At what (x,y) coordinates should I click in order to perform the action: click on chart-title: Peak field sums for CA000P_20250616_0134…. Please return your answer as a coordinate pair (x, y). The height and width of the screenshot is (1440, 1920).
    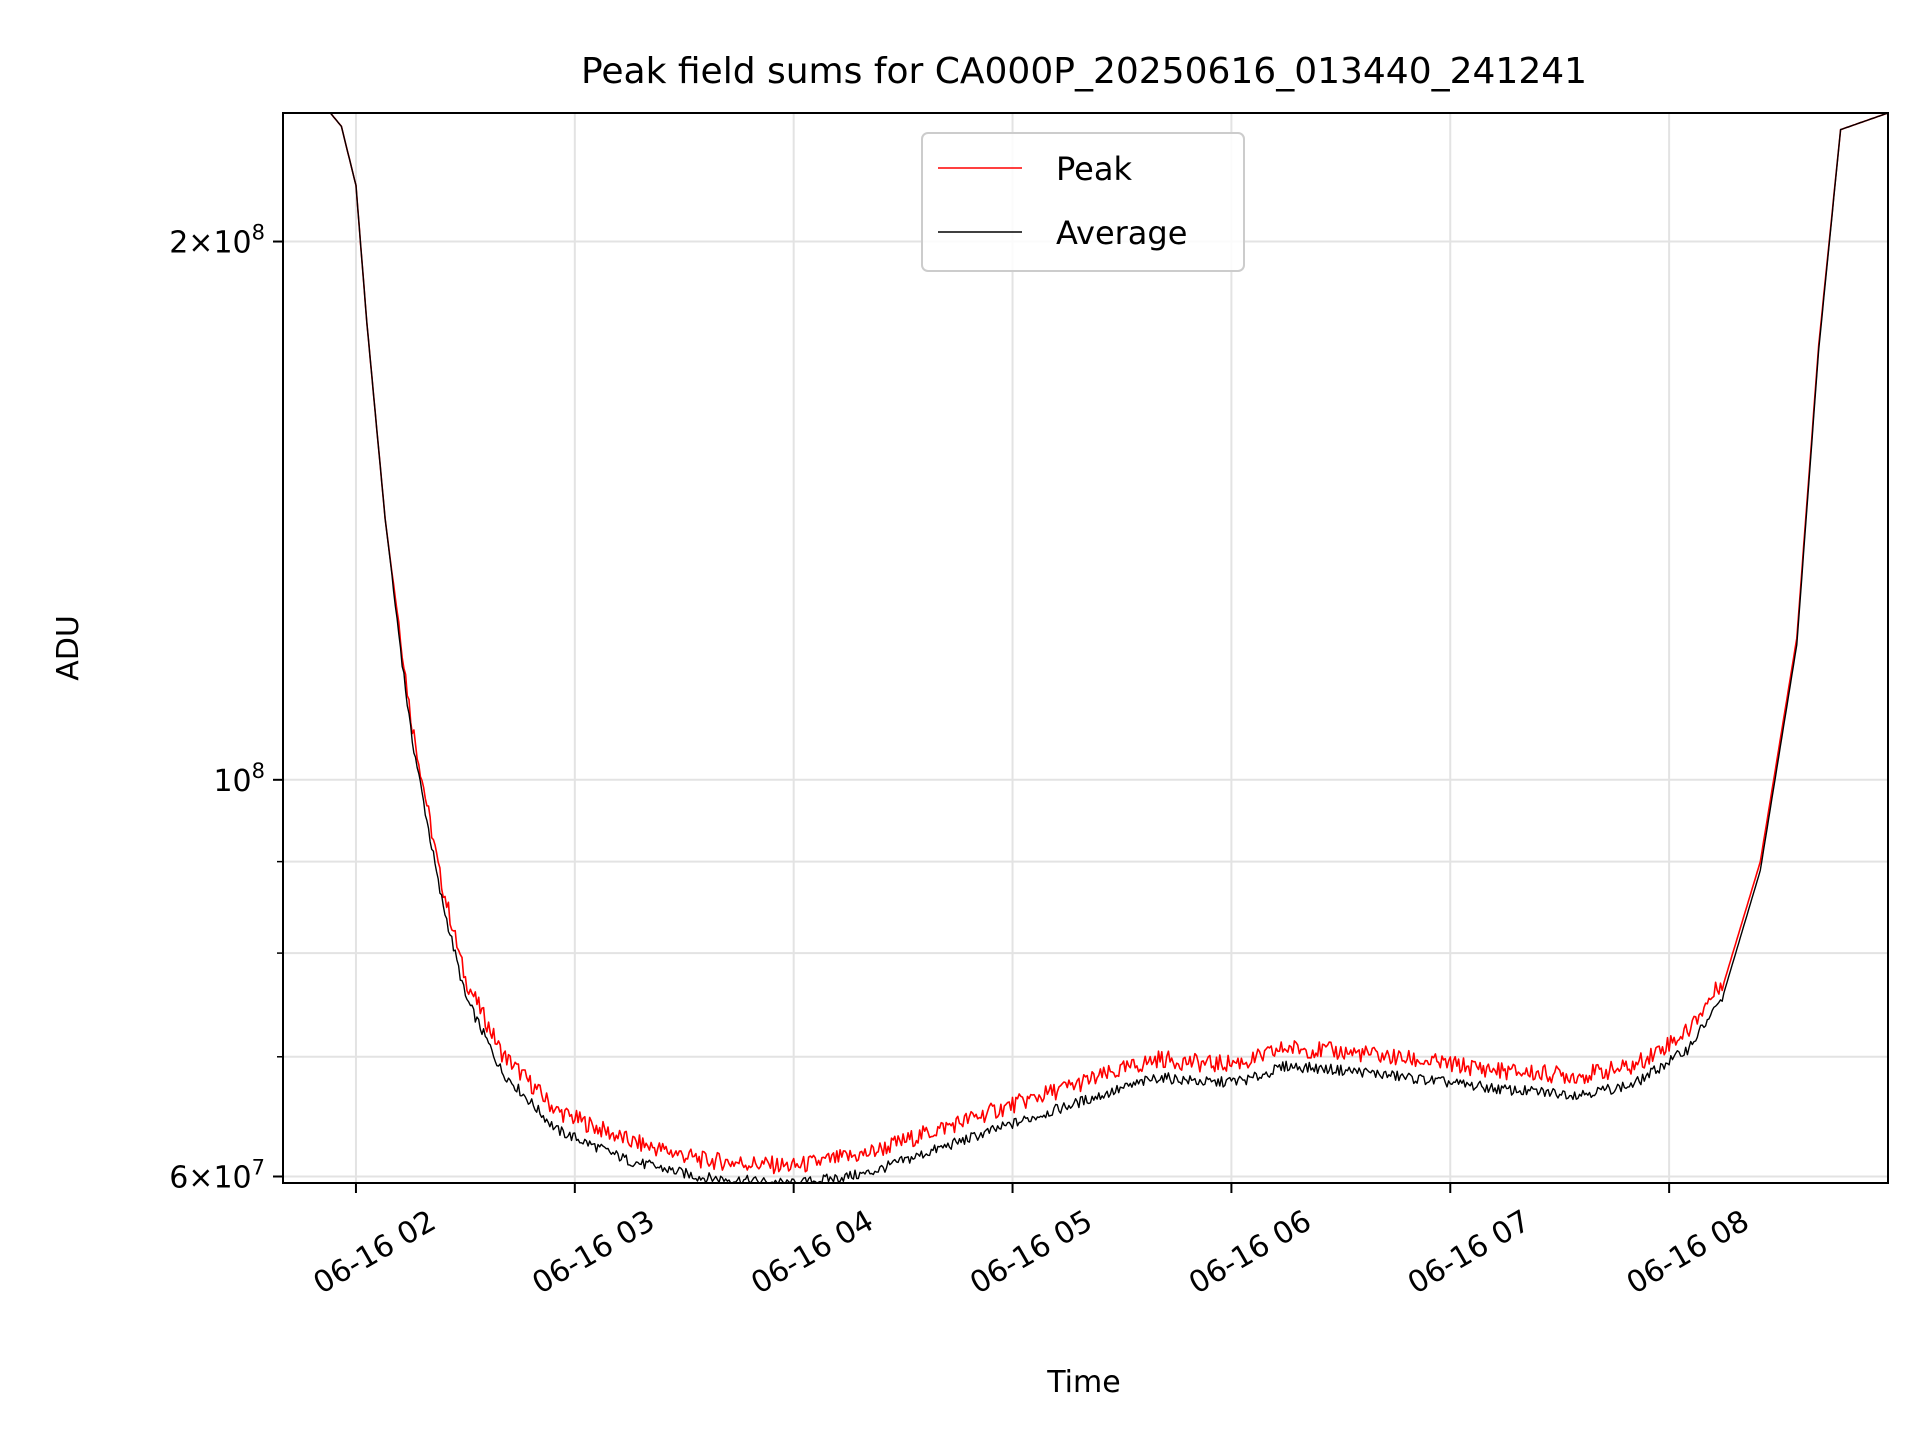
    Looking at the image, I should click on (1084, 71).